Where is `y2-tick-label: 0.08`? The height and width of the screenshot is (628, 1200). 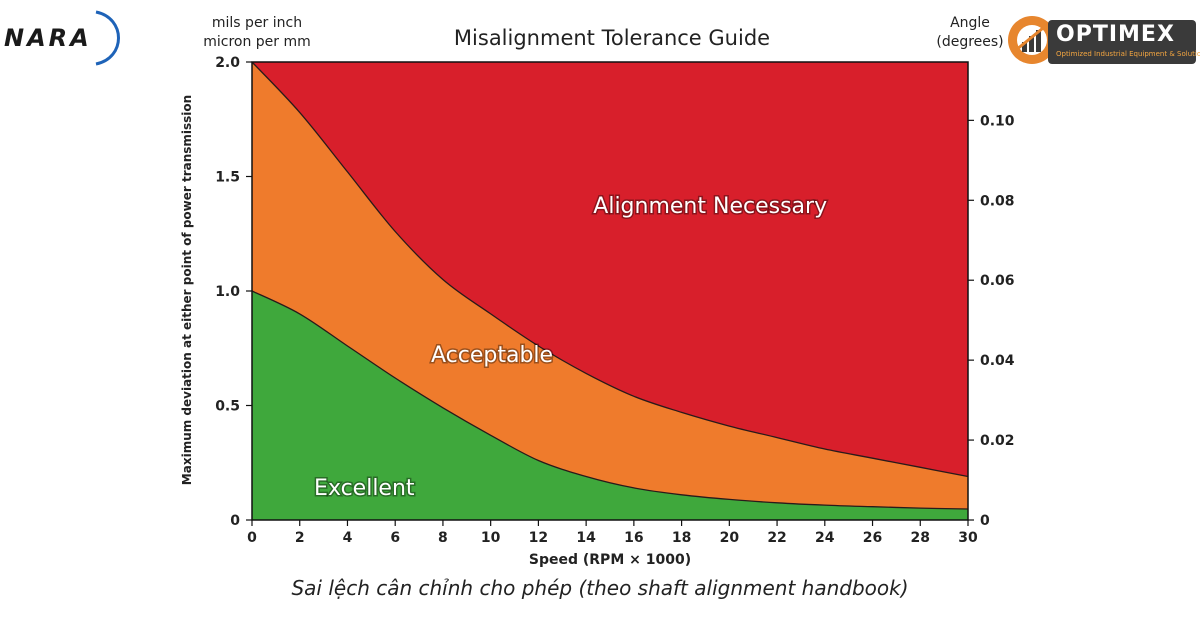
y2-tick-label: 0.08 is located at coordinates (997, 201).